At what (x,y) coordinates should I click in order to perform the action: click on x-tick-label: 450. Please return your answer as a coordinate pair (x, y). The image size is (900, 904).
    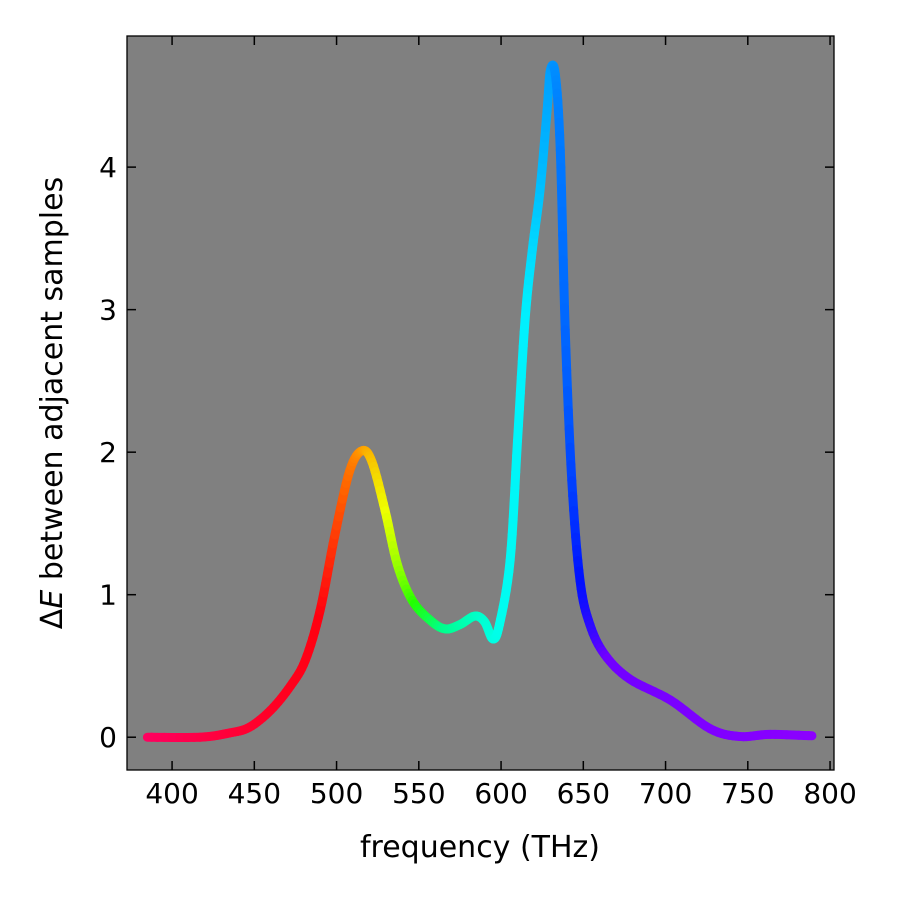
    Looking at the image, I should click on (254, 793).